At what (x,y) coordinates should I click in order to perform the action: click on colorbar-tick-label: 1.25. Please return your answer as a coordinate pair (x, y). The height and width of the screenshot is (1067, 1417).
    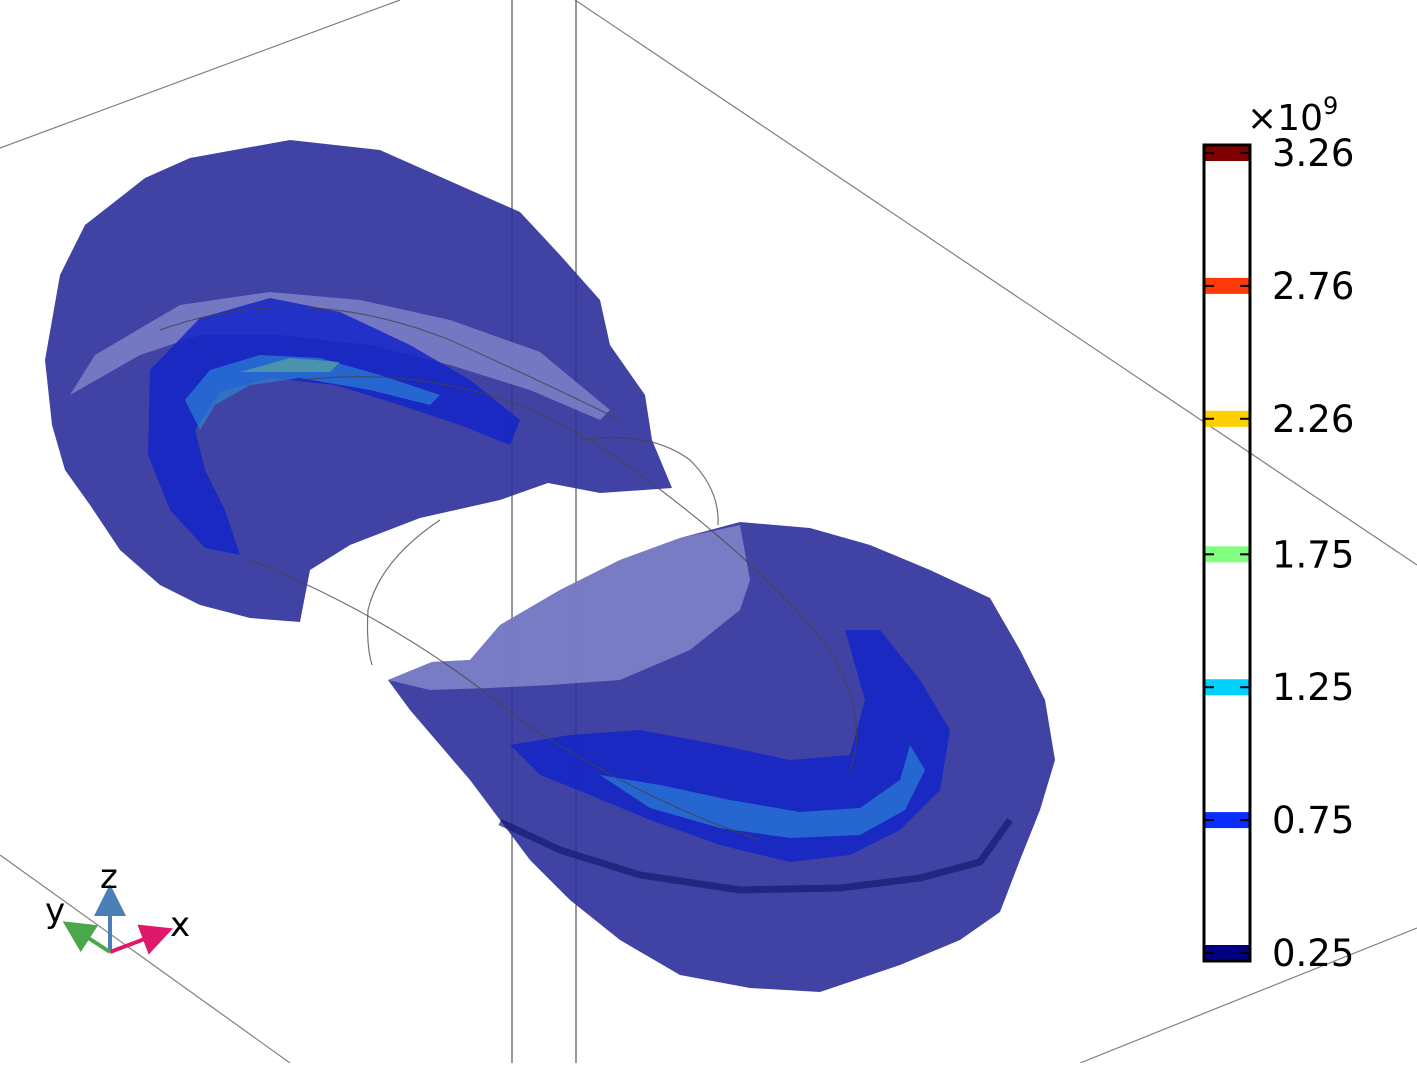
    Looking at the image, I should click on (1313, 687).